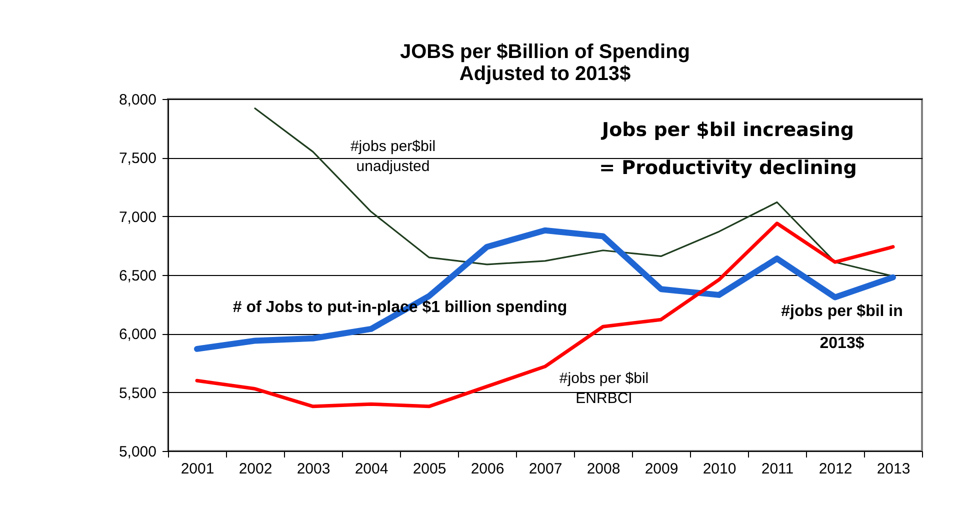 The width and height of the screenshot is (977, 508). What do you see at coordinates (777, 469) in the screenshot?
I see `x-tick-label: 2011` at bounding box center [777, 469].